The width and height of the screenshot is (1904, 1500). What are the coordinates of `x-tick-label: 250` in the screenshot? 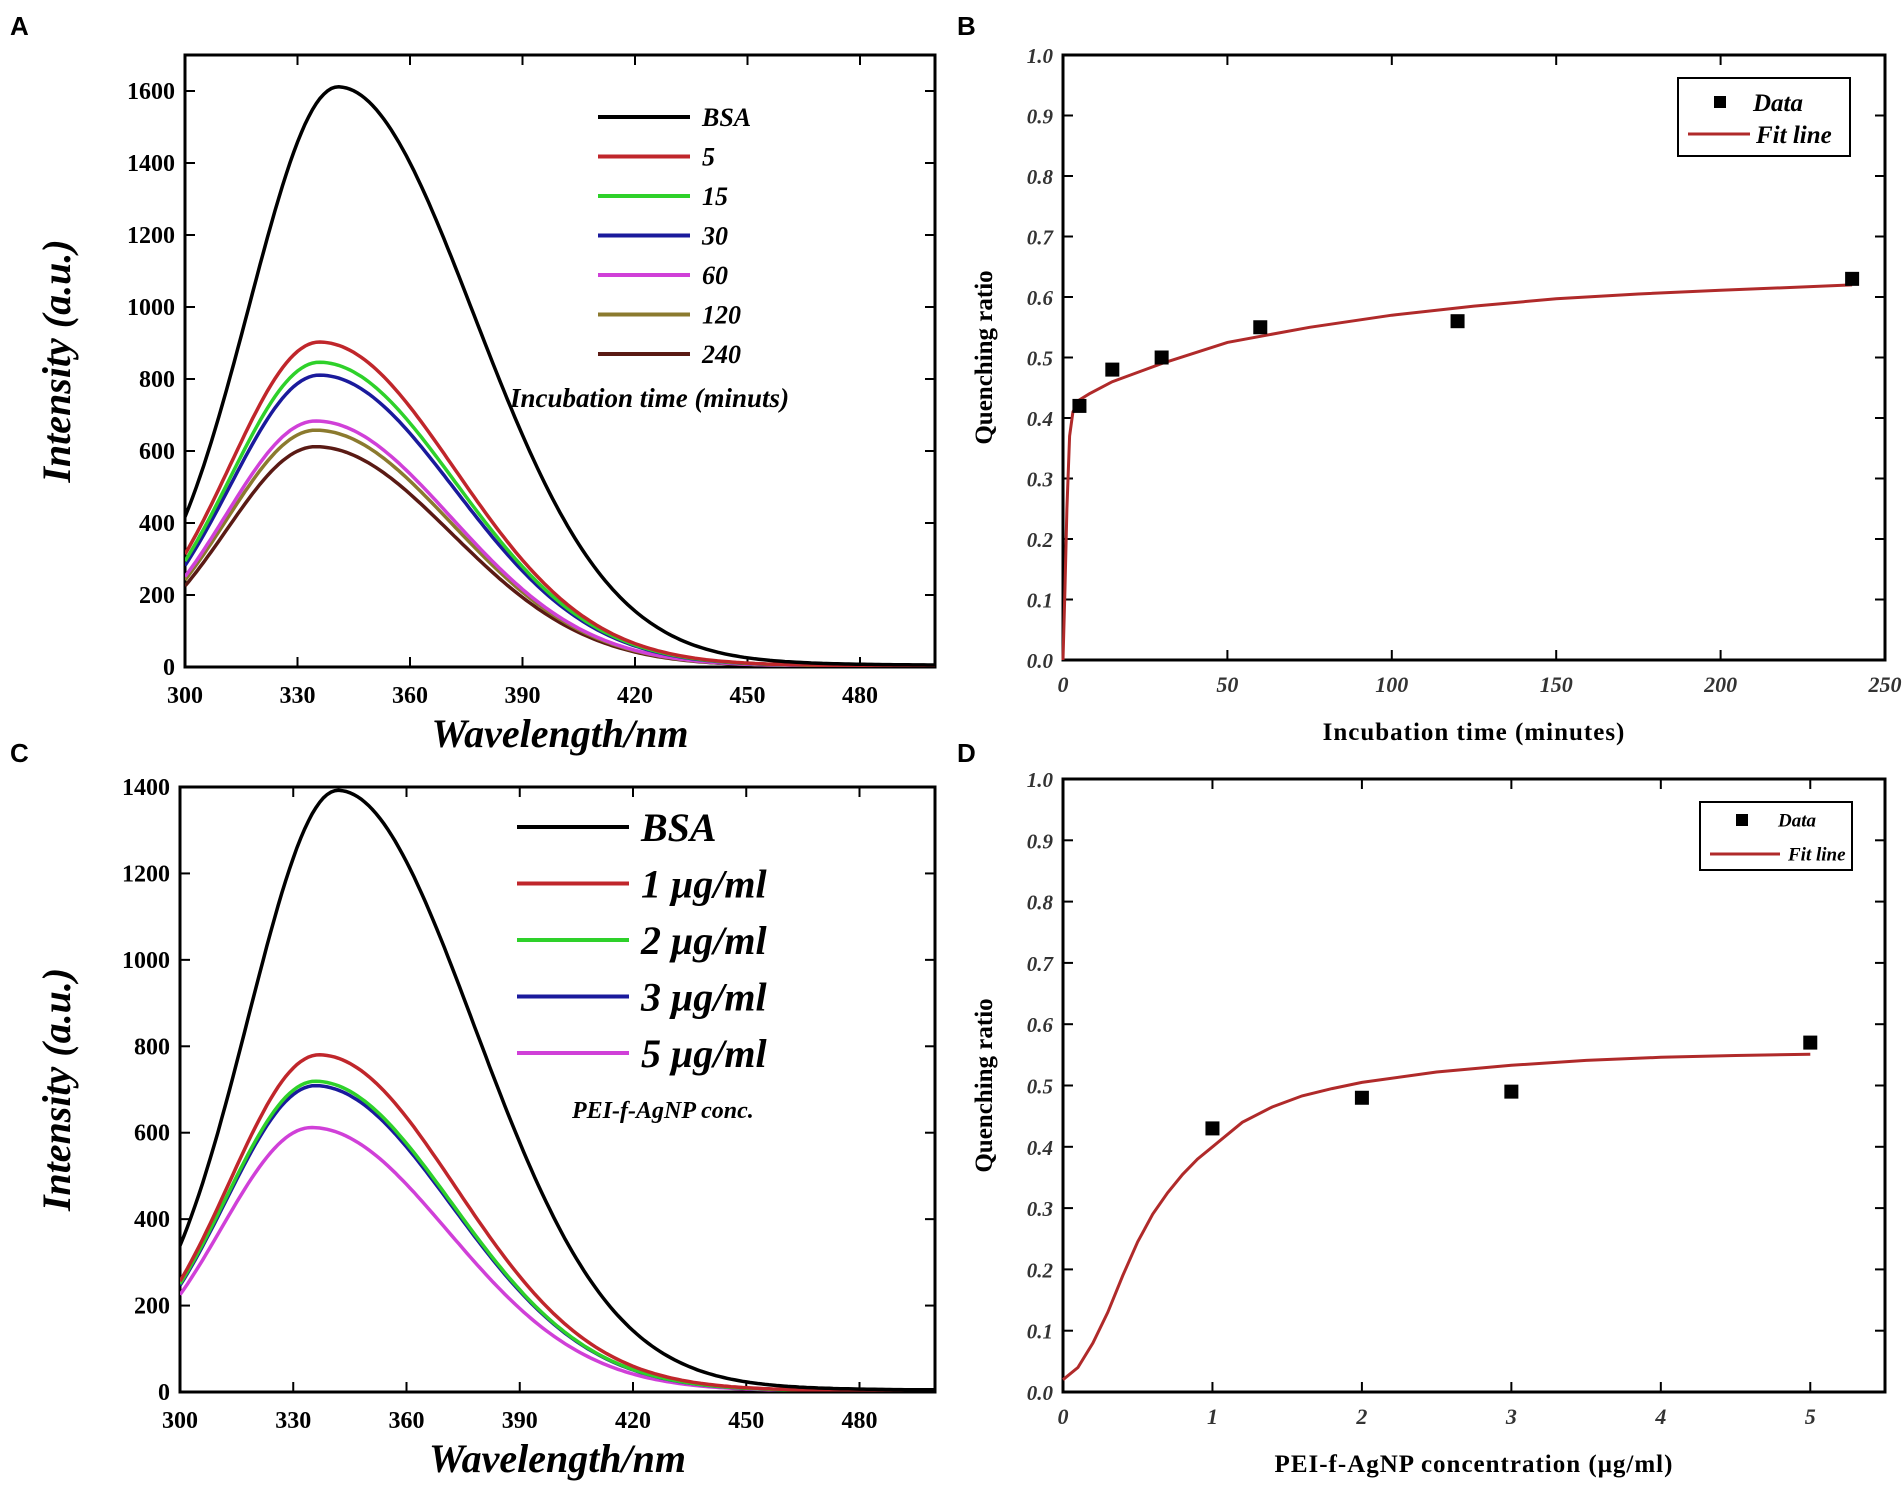 It's located at (1885, 684).